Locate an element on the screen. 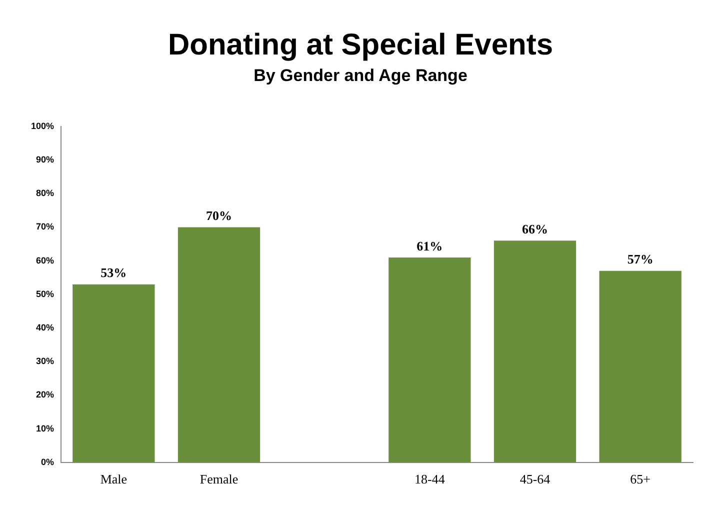  data-label: 66% is located at coordinates (535, 229).